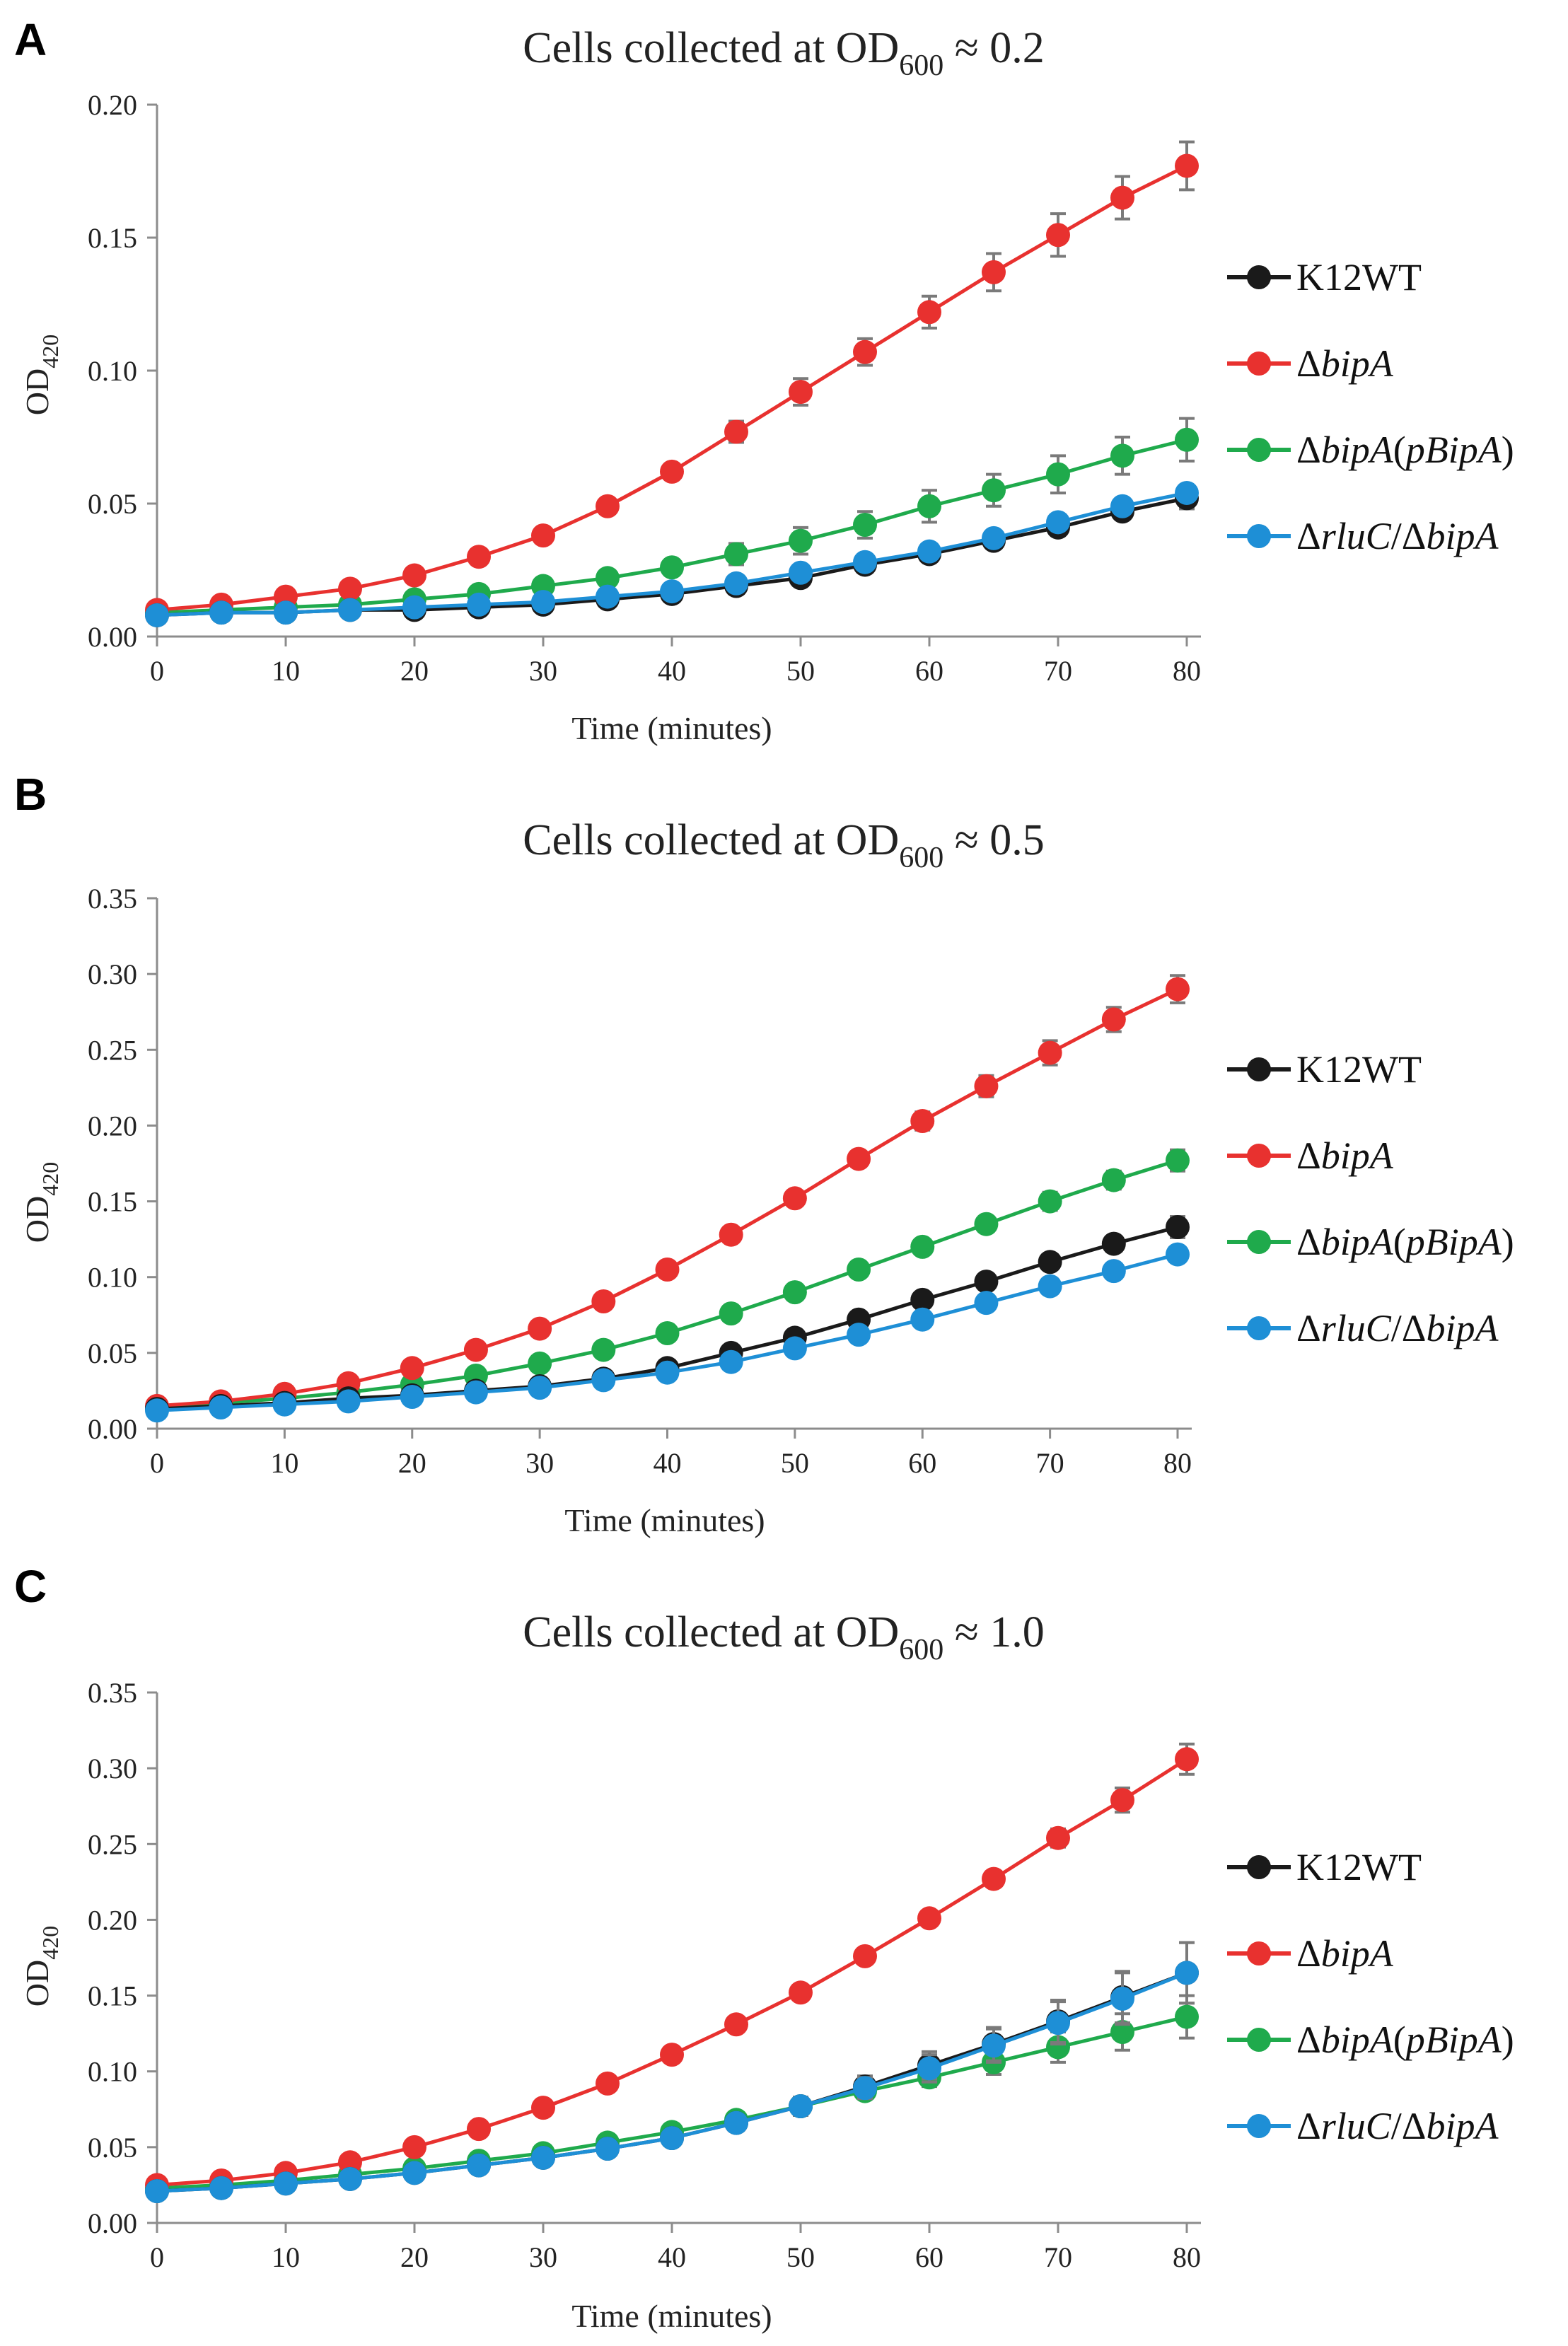 Image resolution: width=1568 pixels, height=2346 pixels. Describe the element at coordinates (672, 2257) in the screenshot. I see `x-tick-label: 40` at that location.